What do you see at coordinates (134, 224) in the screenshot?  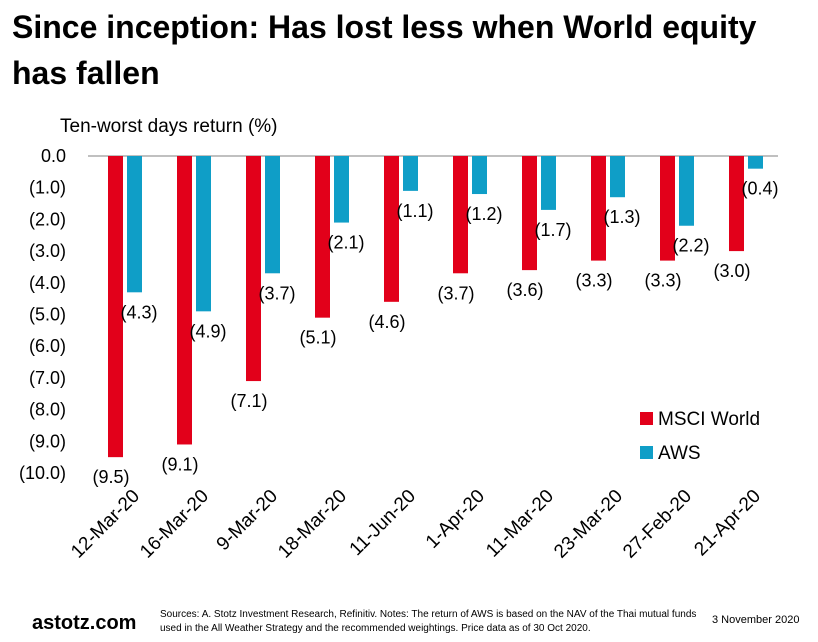 I see `aws-bar-first` at bounding box center [134, 224].